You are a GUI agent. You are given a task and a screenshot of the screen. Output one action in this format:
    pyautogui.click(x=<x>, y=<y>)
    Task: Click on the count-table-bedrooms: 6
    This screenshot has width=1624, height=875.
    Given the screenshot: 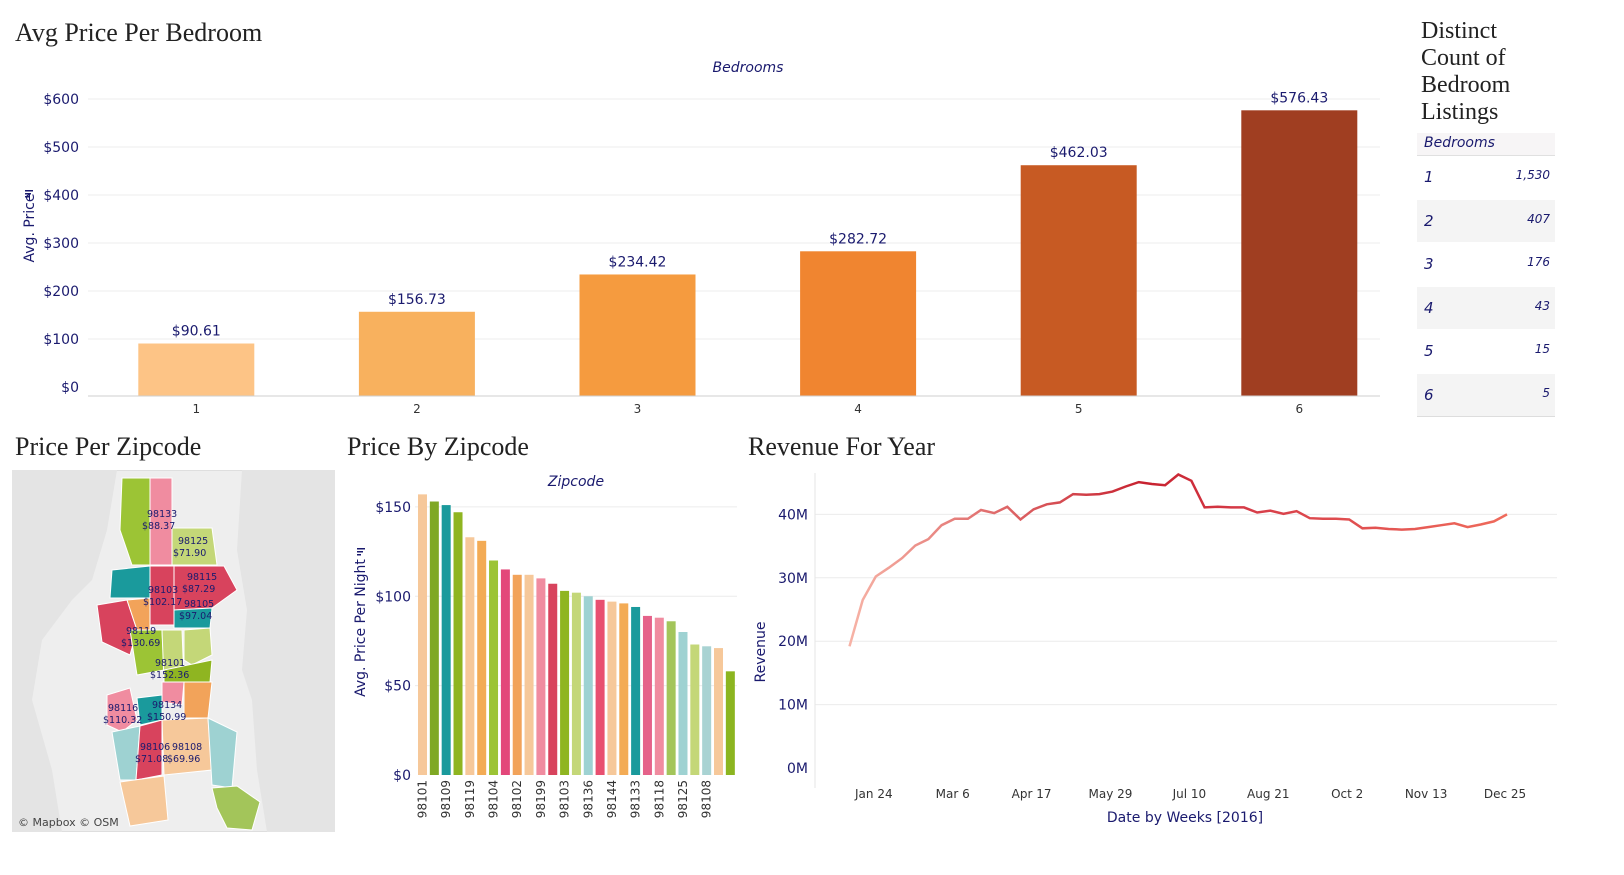 What is the action you would take?
    pyautogui.click(x=1429, y=394)
    